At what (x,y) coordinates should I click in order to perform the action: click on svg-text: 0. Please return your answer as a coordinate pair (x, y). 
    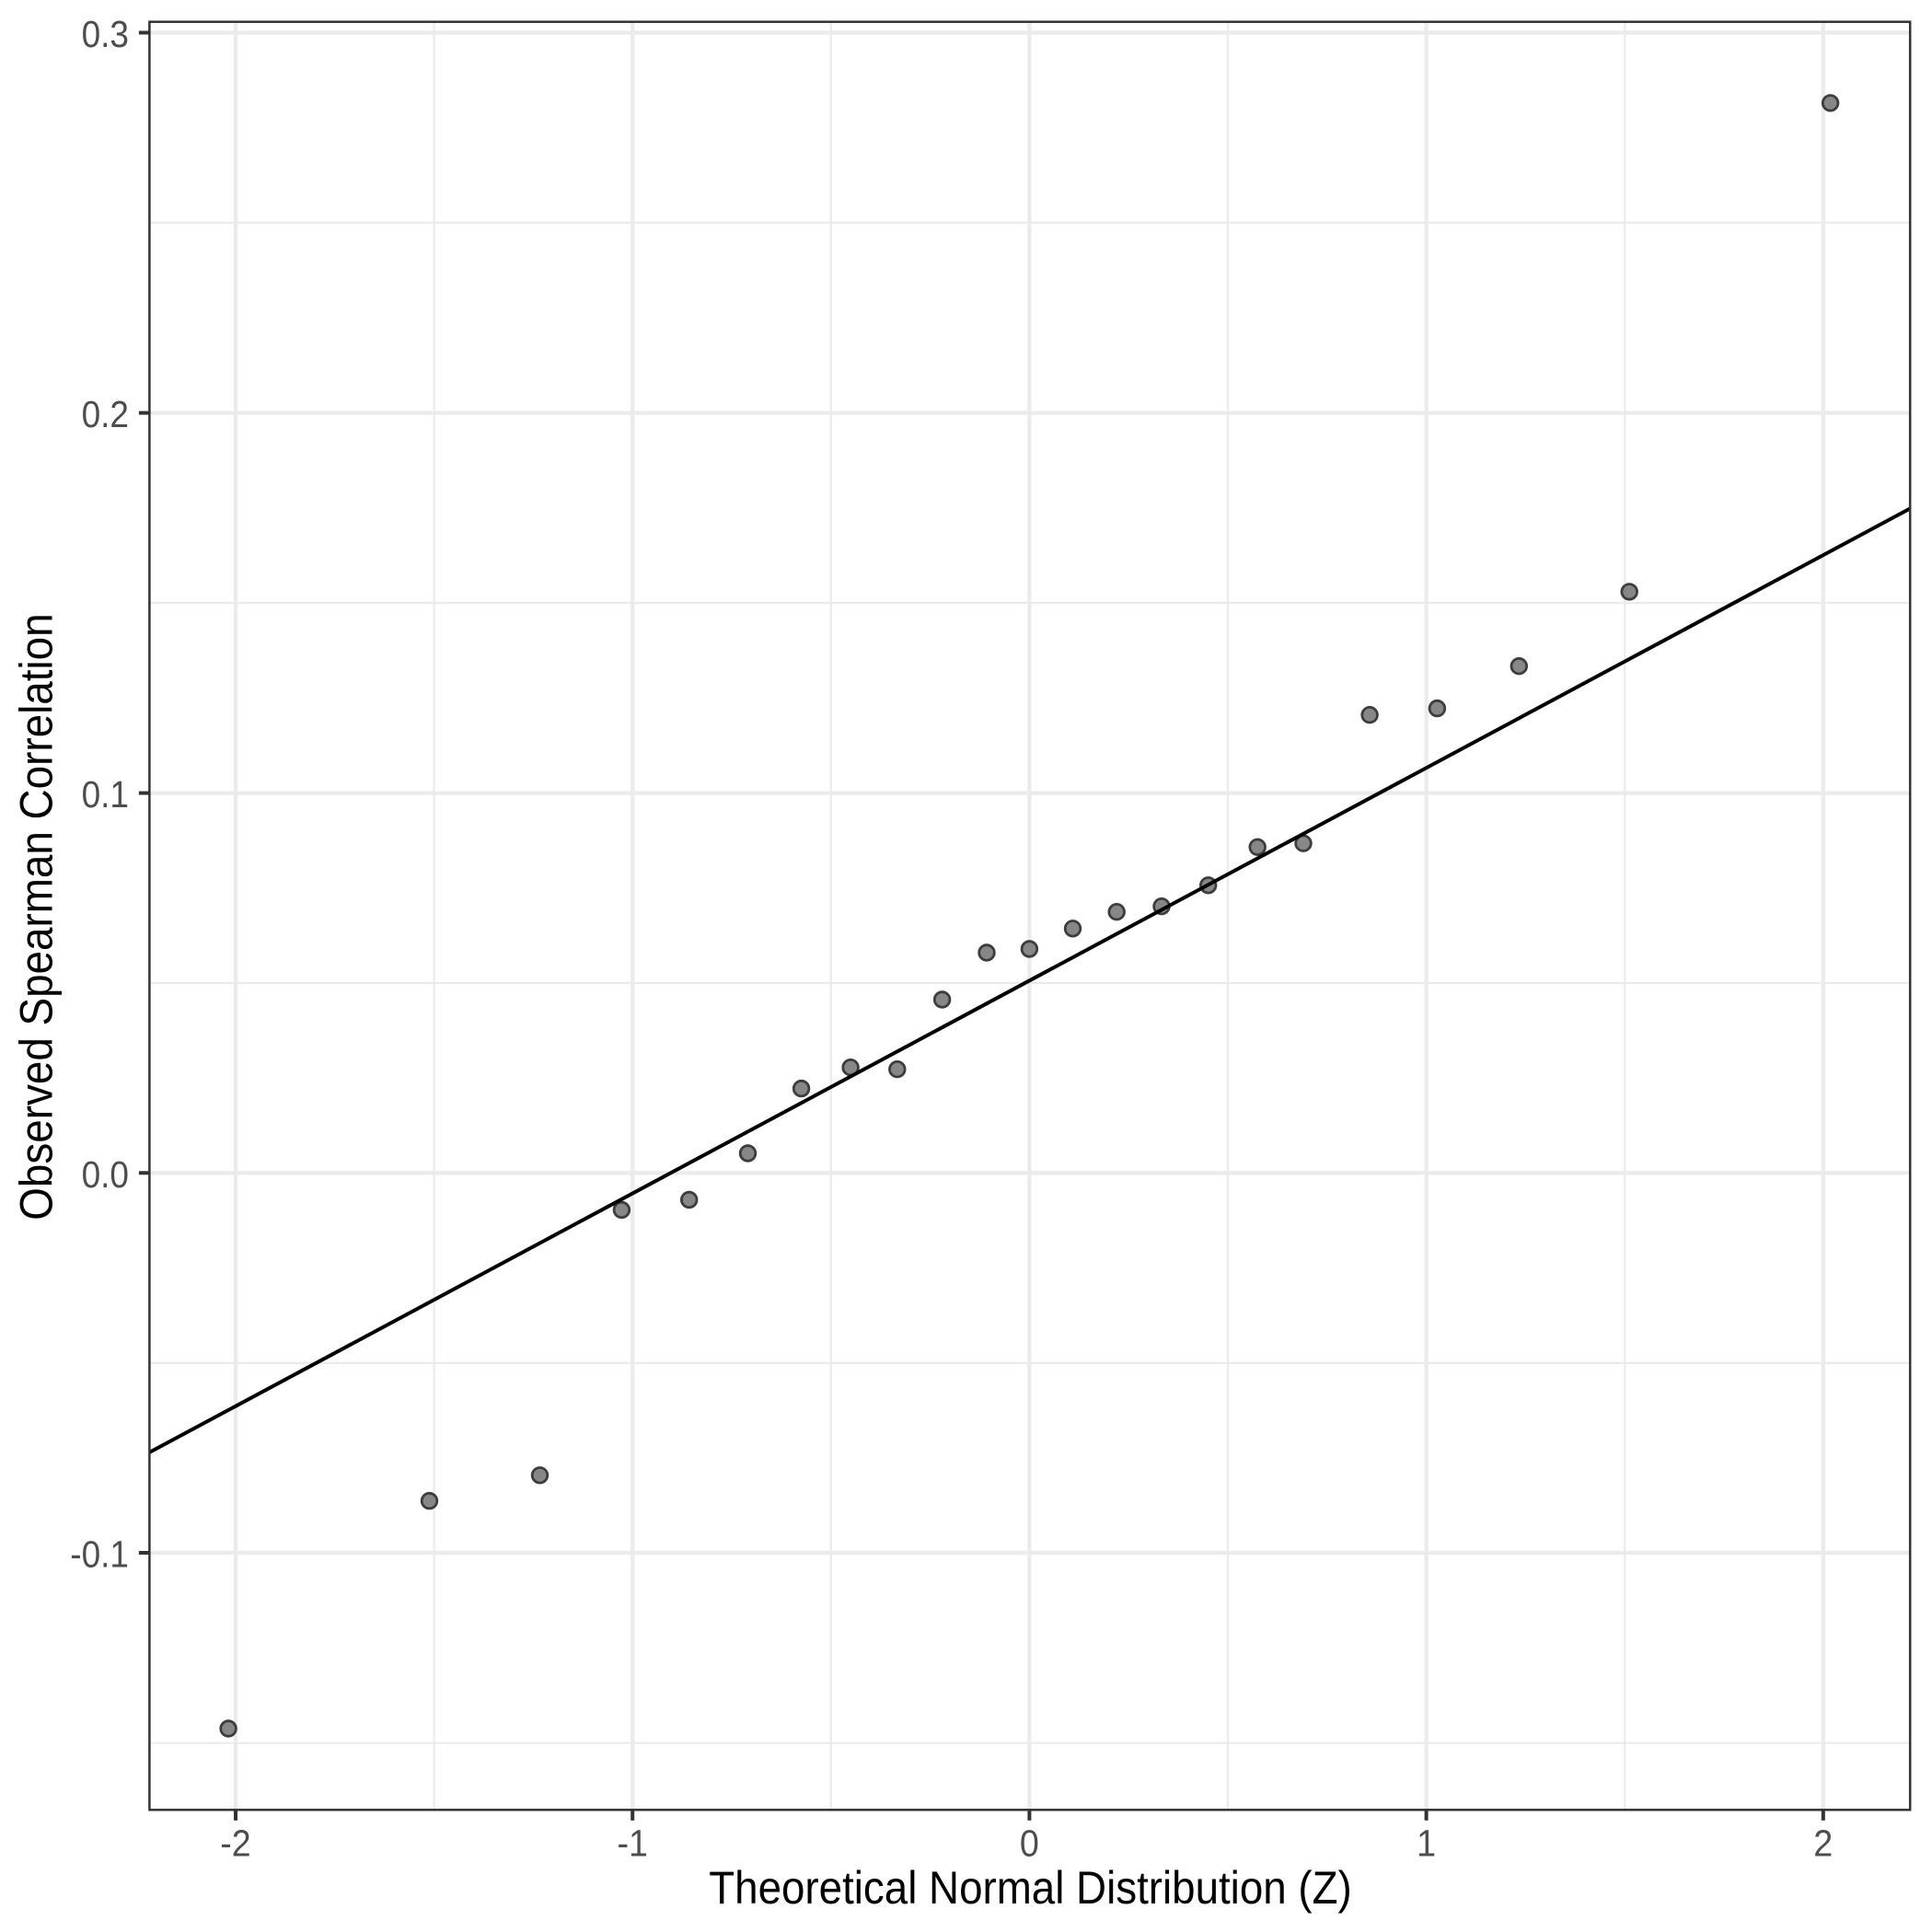
    Looking at the image, I should click on (1029, 1844).